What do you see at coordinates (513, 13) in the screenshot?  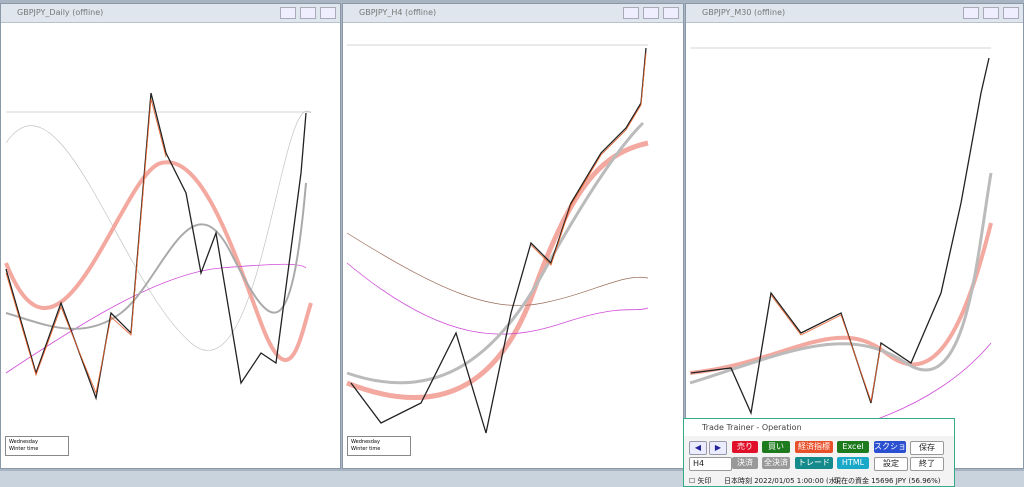 I see `title-bar: GBPJPY_H4 (offline)` at bounding box center [513, 13].